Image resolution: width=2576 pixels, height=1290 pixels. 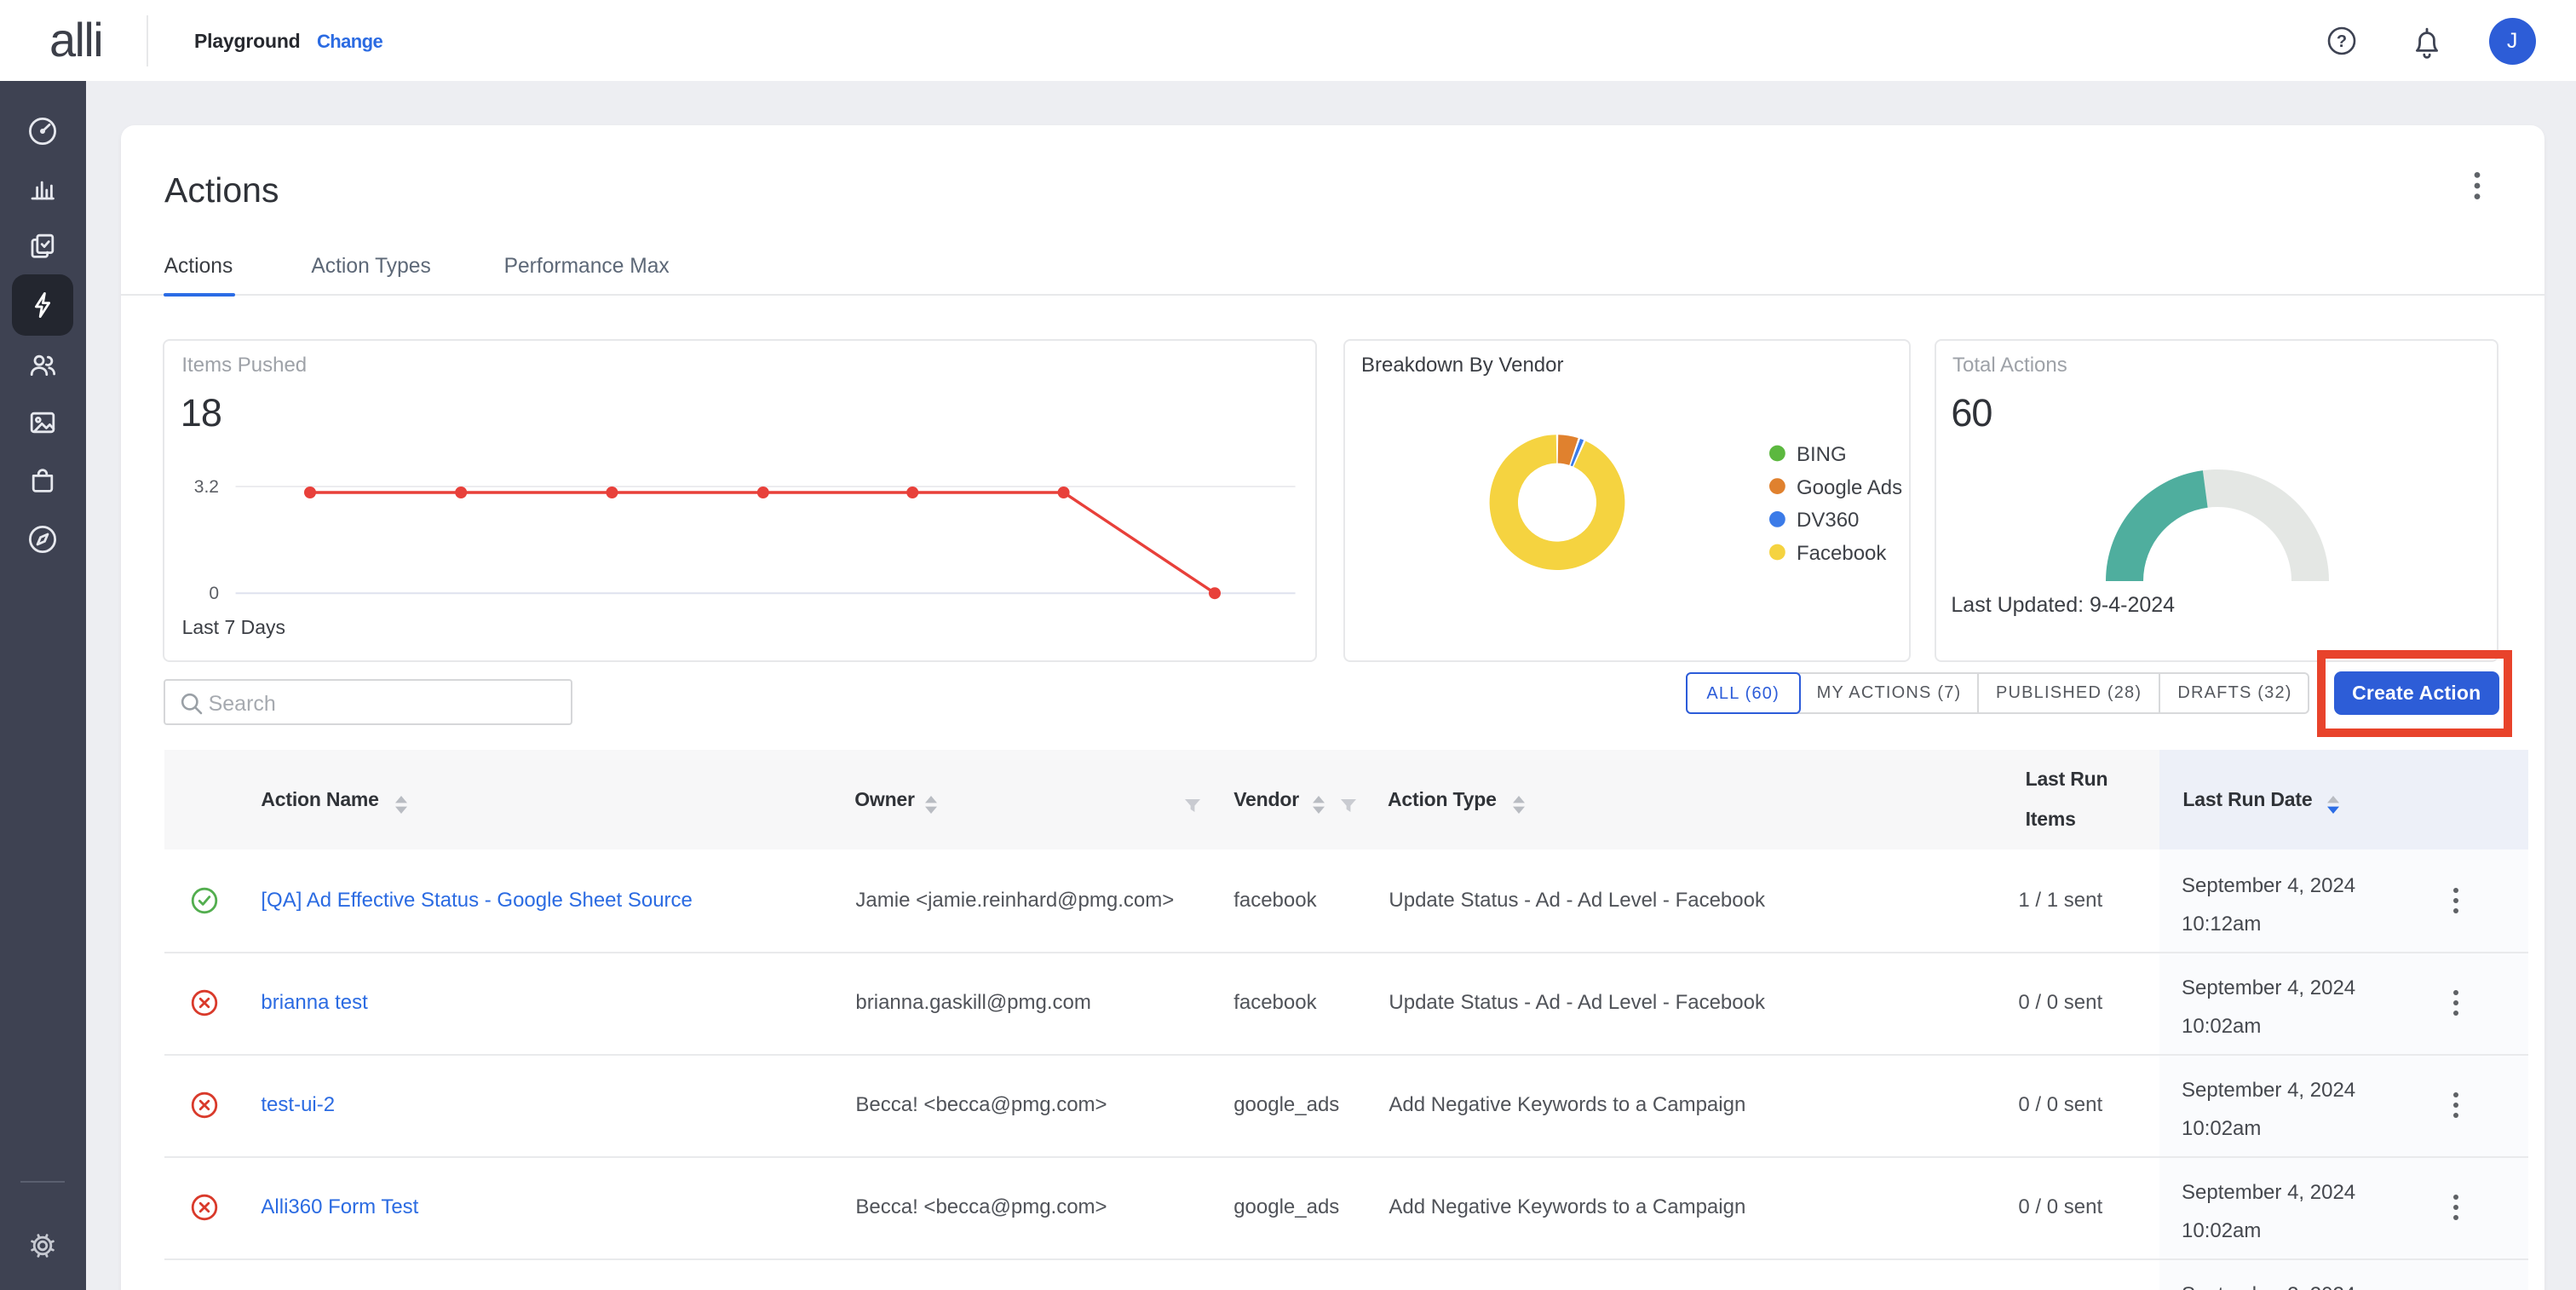 What do you see at coordinates (207, 487) in the screenshot?
I see `svg-text: 3.2` at bounding box center [207, 487].